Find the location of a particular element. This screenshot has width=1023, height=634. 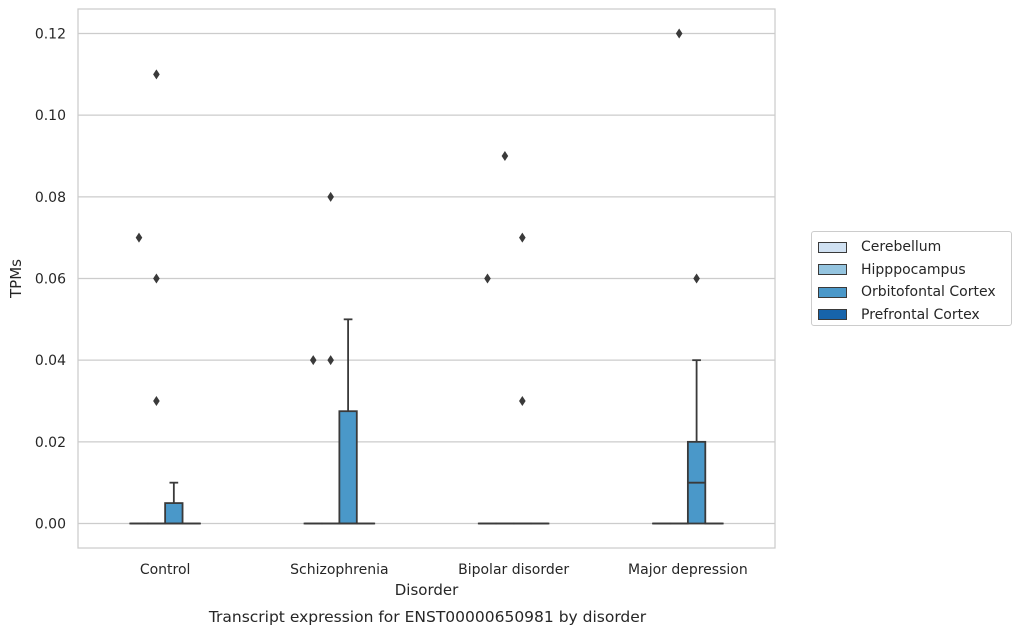

legend-label: Prefrontal Cortex is located at coordinates (920, 314).